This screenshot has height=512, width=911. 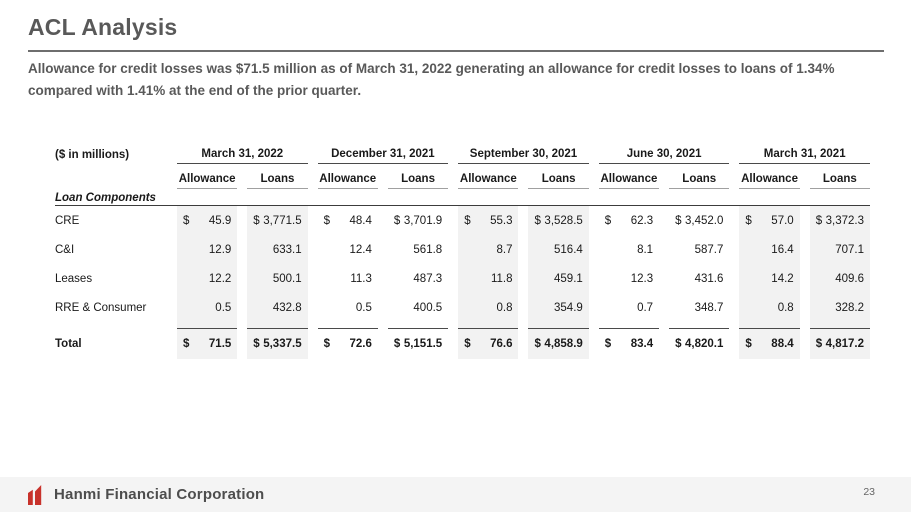 I want to click on table-cell: 500.1, so click(x=277, y=278).